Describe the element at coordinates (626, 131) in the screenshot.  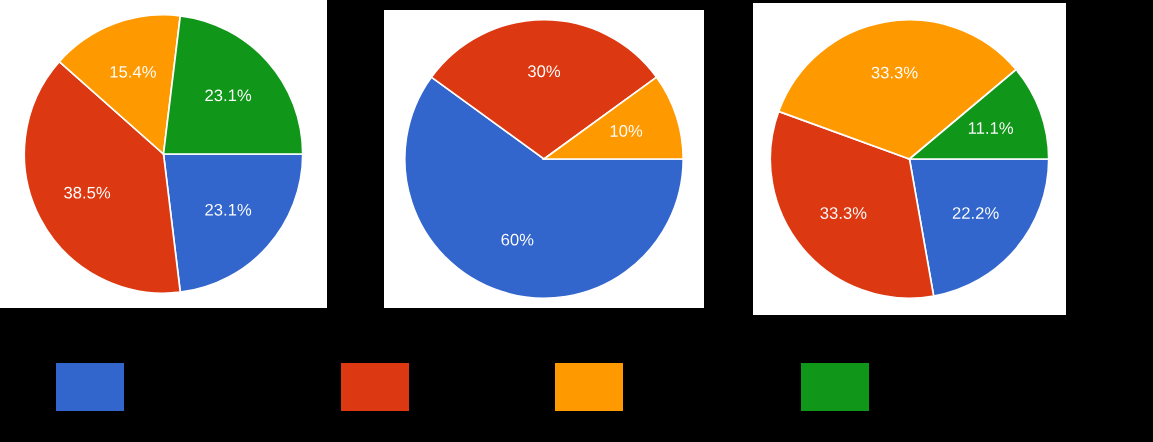
I see `data-label: 10%` at that location.